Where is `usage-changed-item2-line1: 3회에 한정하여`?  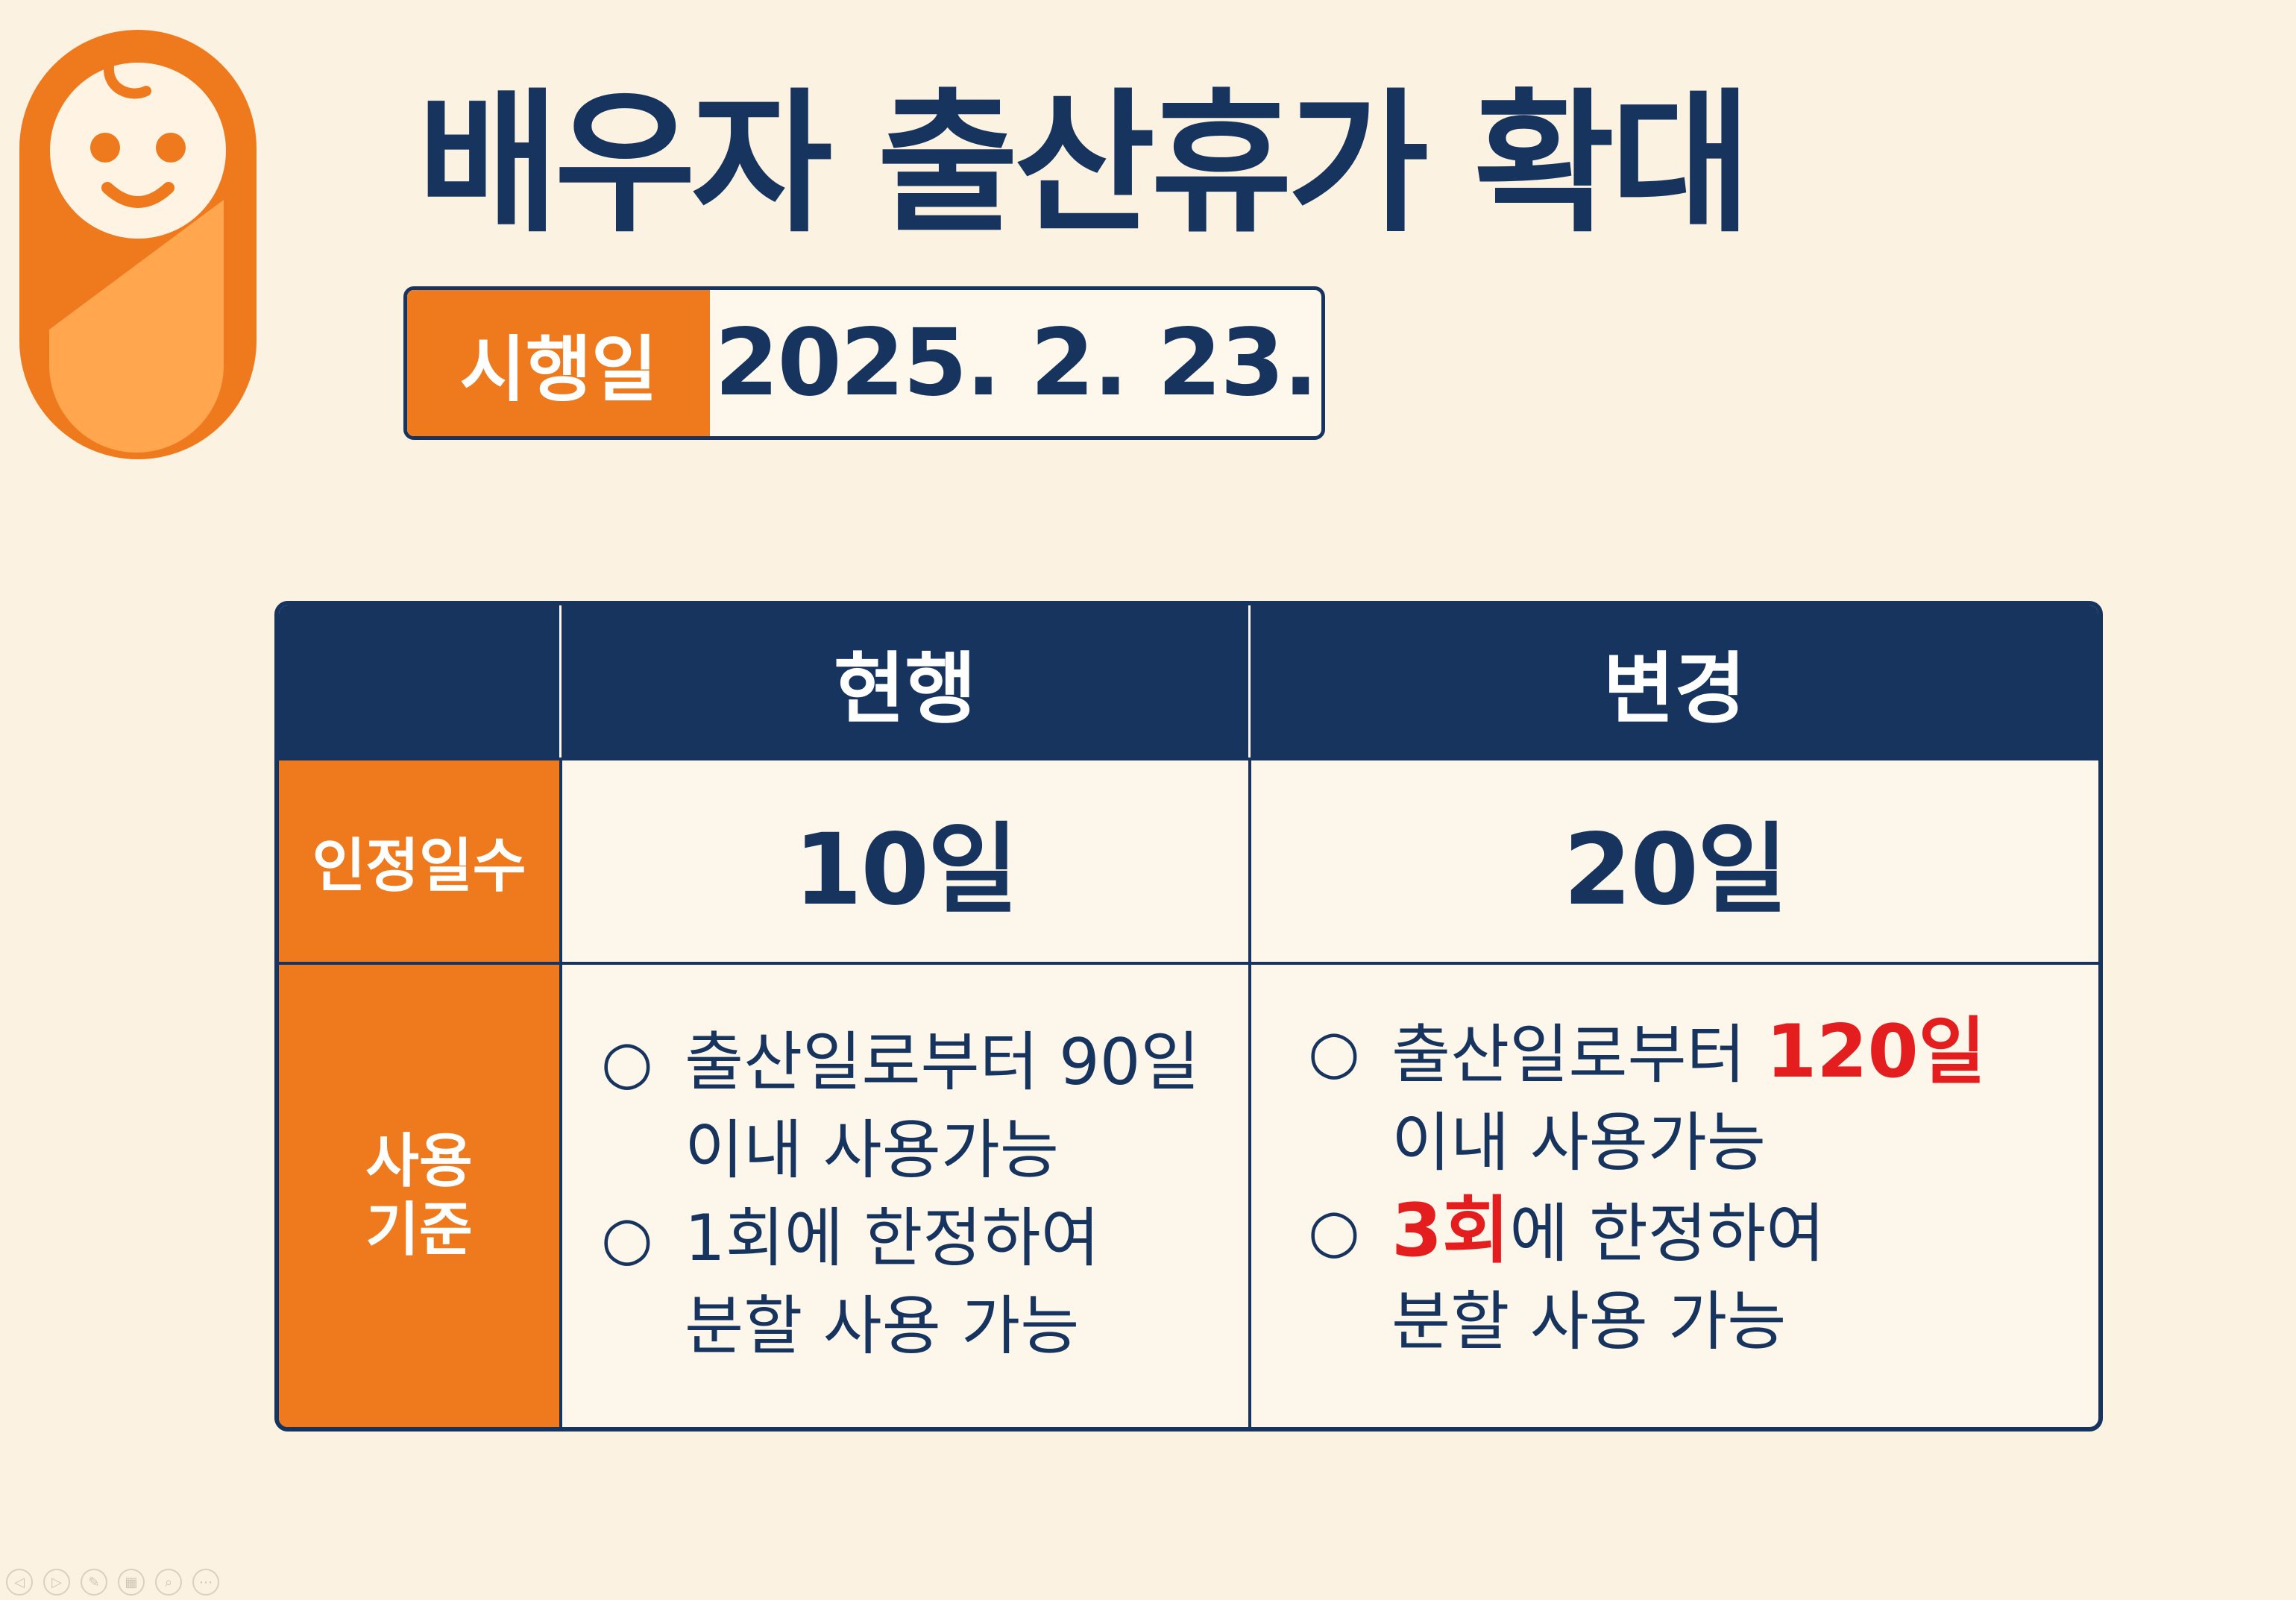
usage-changed-item2-line1: 3회에 한정하여 is located at coordinates (1608, 1232).